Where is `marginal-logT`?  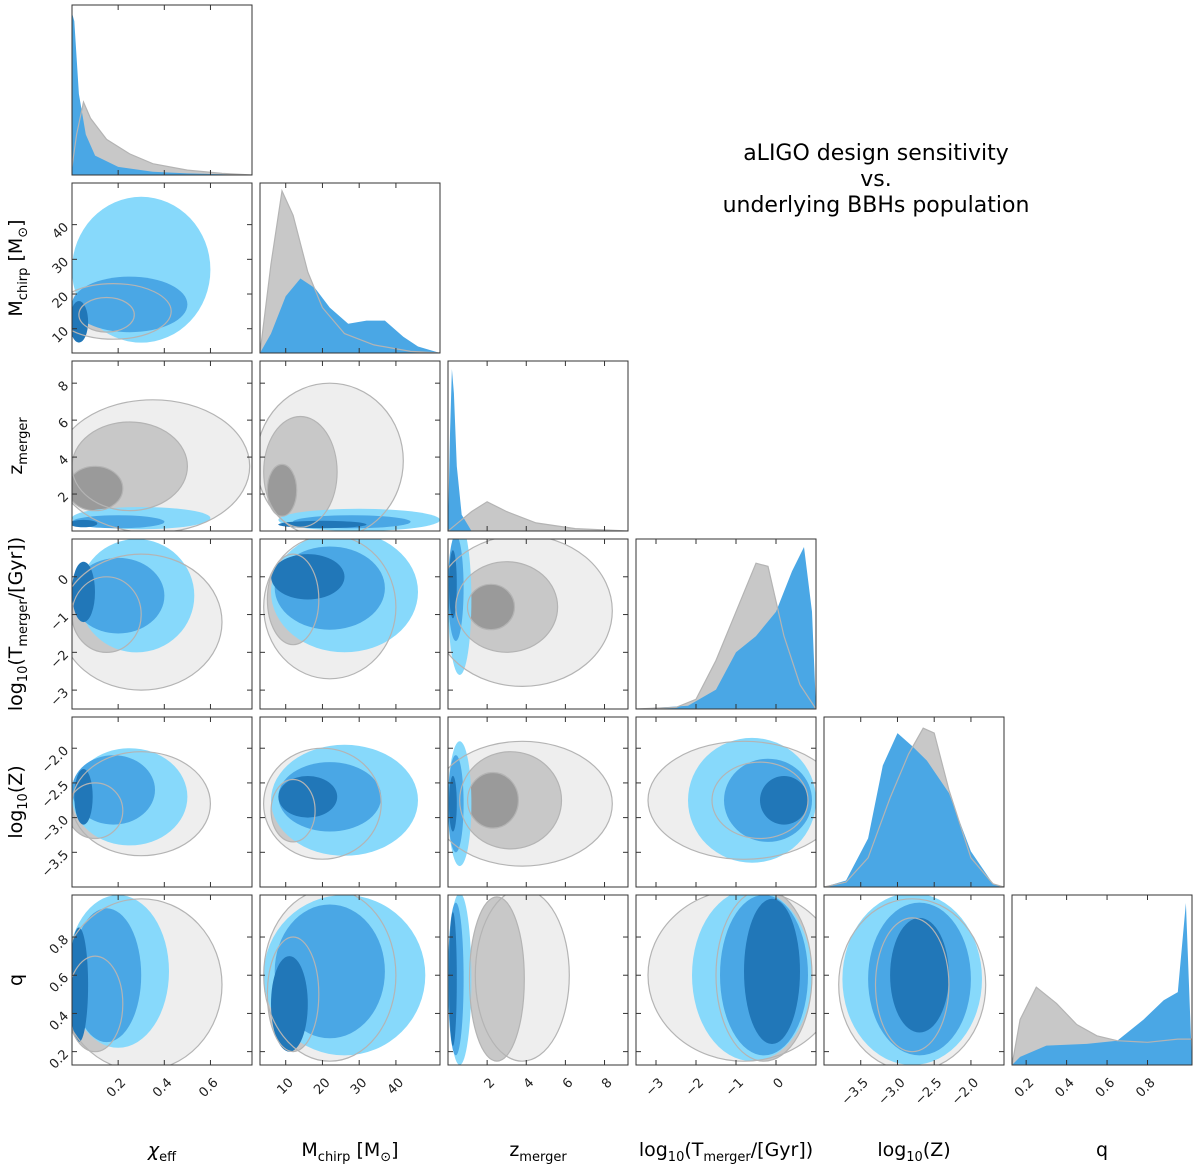 marginal-logT is located at coordinates (726, 628).